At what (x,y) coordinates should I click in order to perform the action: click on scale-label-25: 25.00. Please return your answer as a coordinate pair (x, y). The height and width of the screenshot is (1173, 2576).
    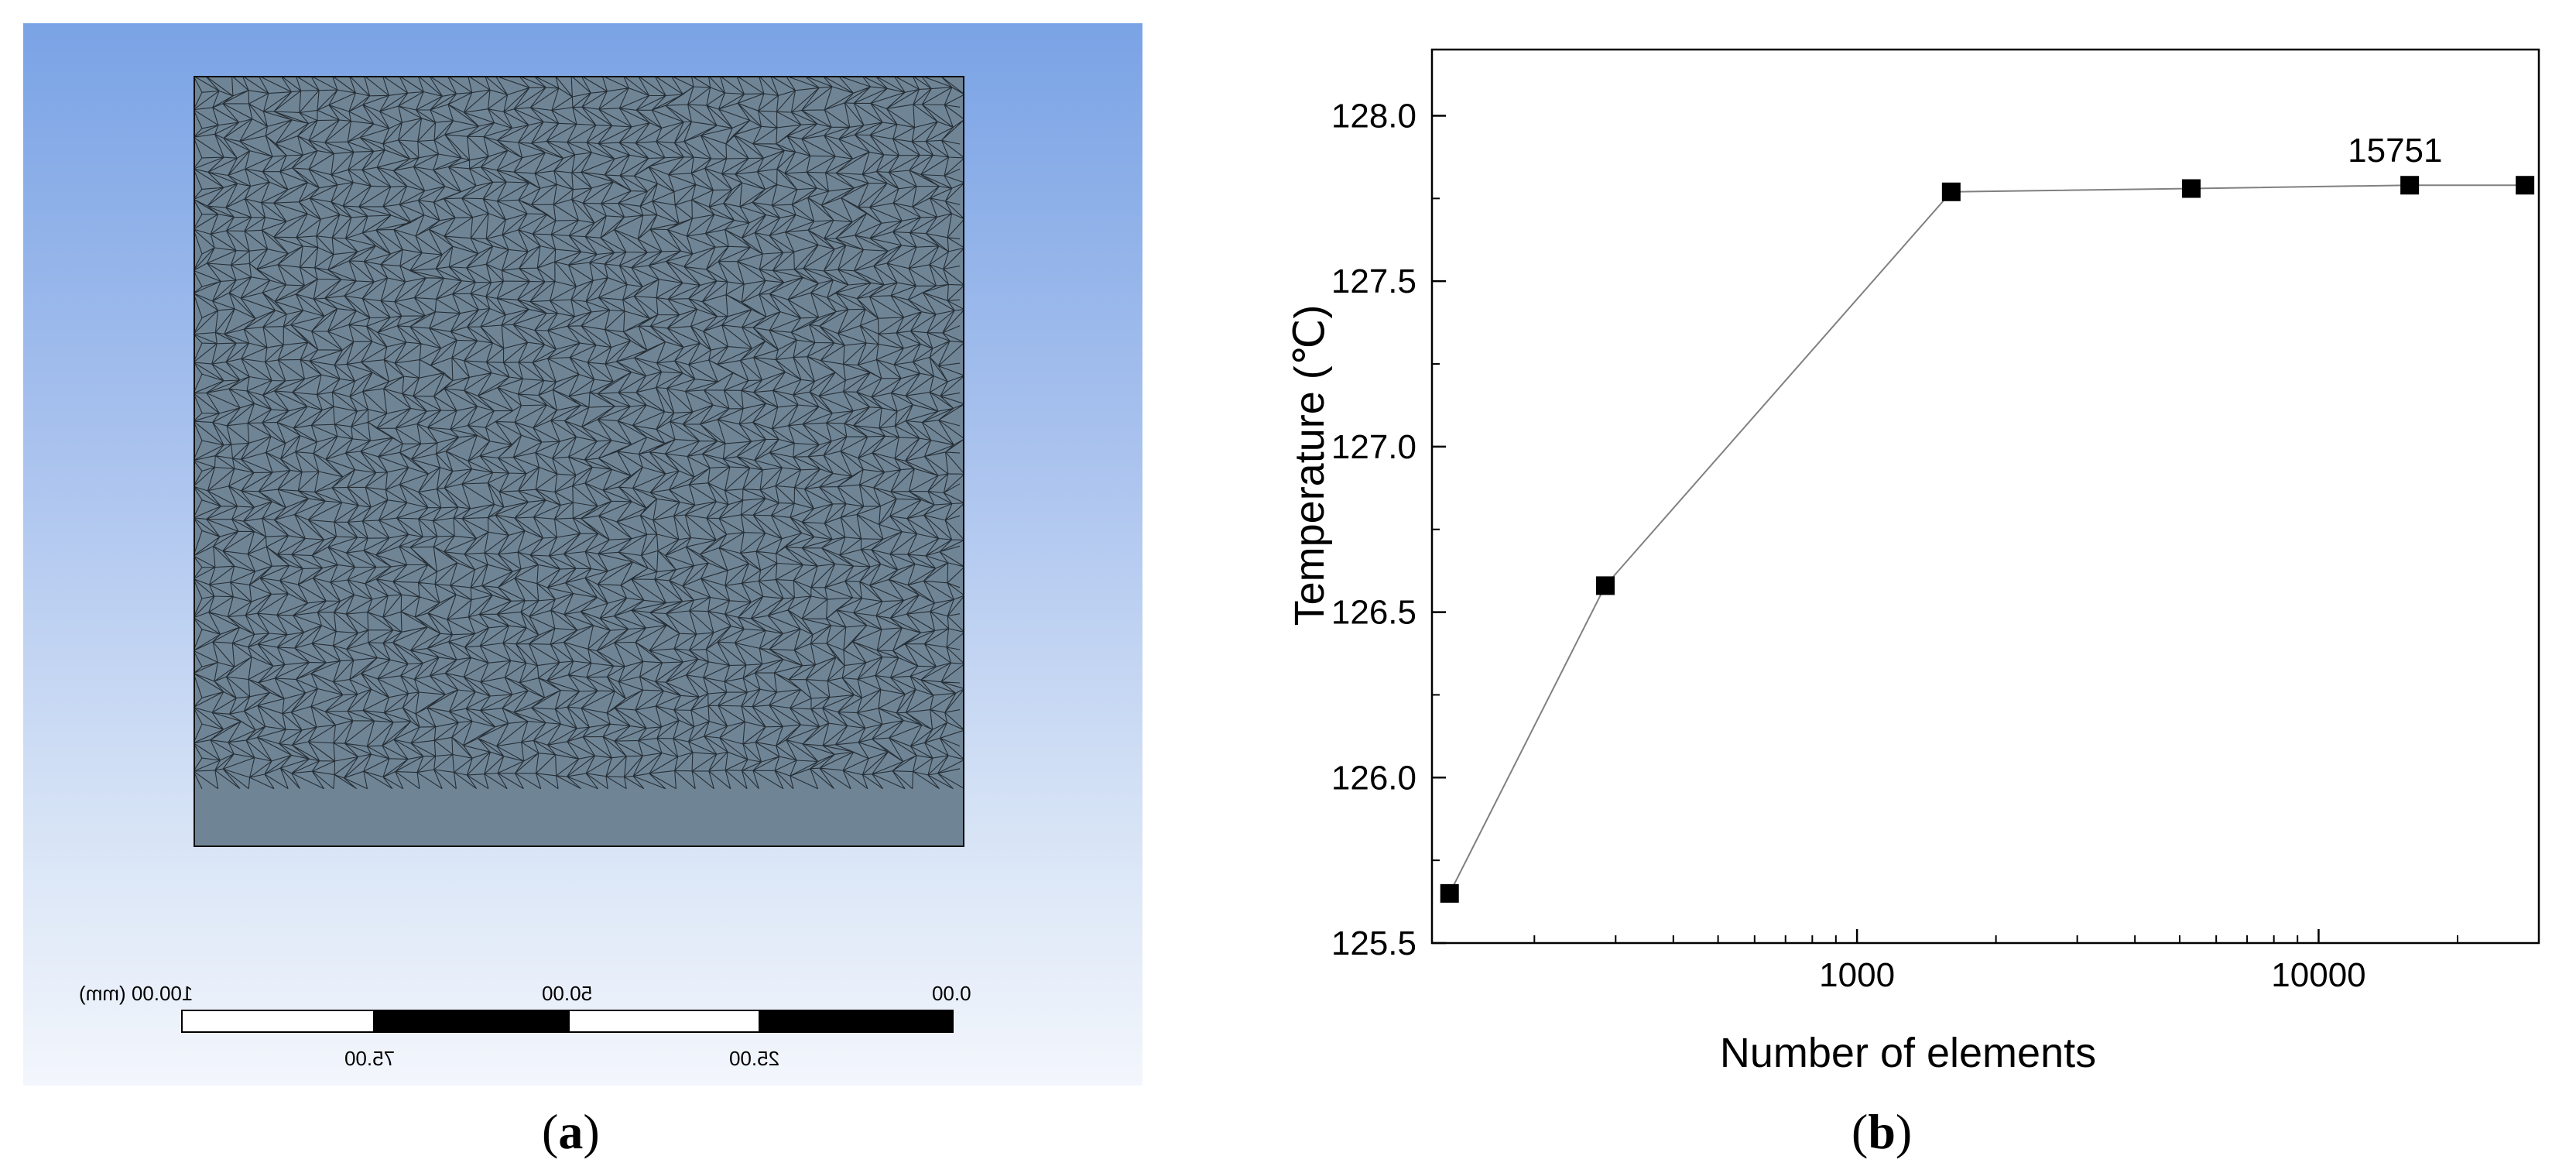
    Looking at the image, I should click on (754, 1058).